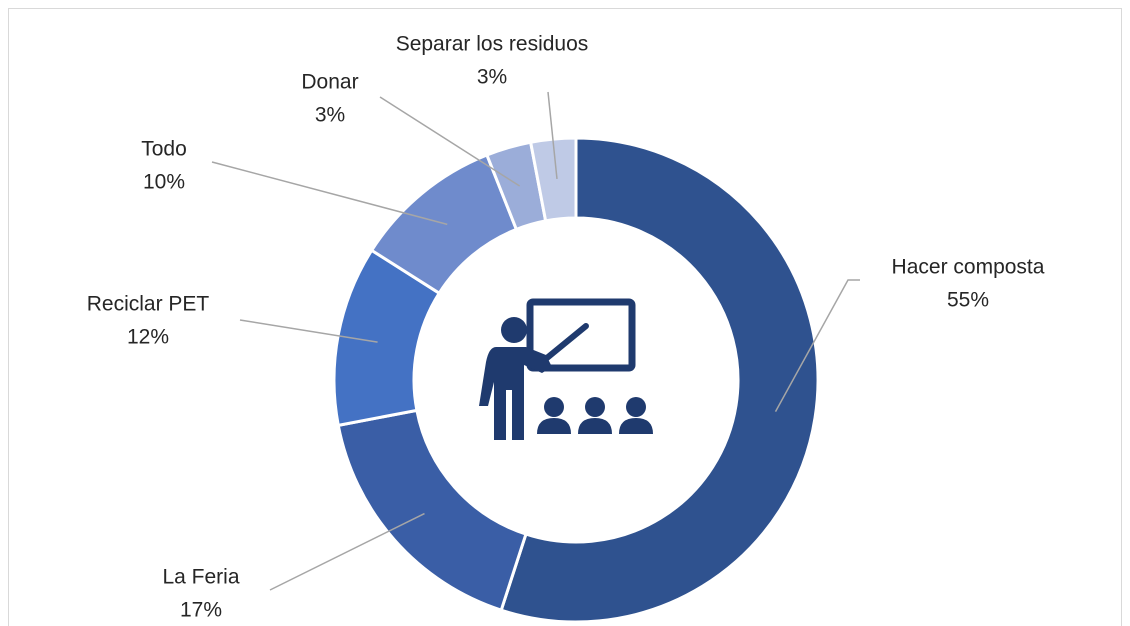 The image size is (1130, 626). I want to click on category-label: Separar los residuos, so click(492, 44).